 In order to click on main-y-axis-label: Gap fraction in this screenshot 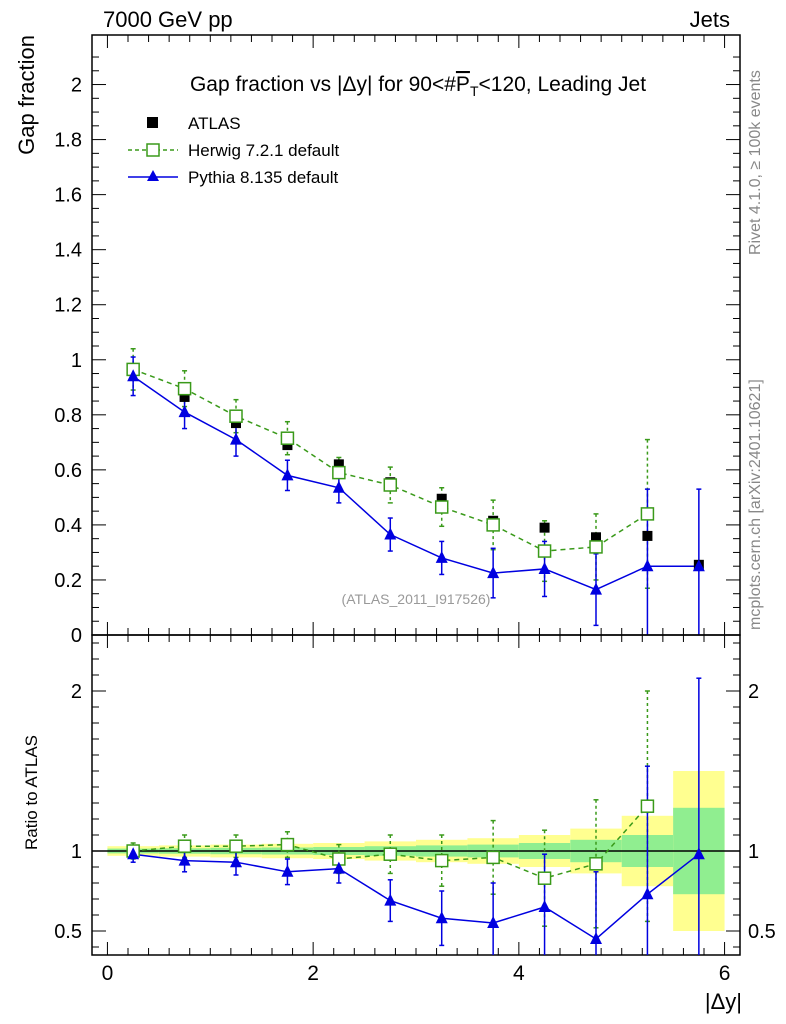, I will do `click(26, 95)`.